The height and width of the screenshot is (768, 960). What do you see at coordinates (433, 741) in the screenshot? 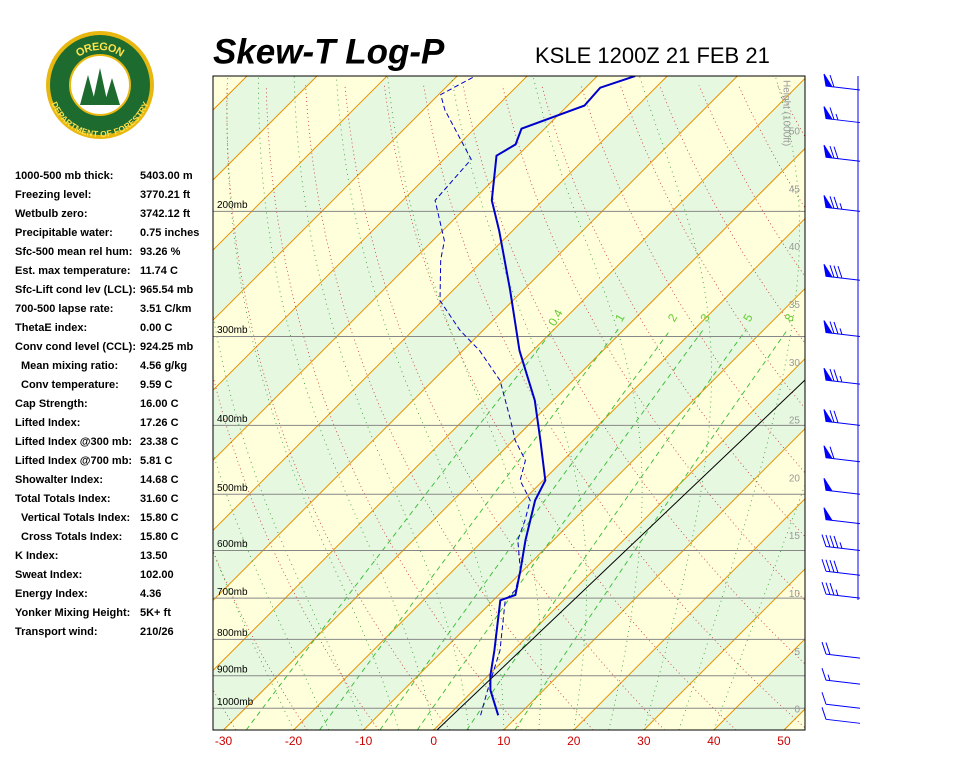
I see `x-tick-label: 0` at bounding box center [433, 741].